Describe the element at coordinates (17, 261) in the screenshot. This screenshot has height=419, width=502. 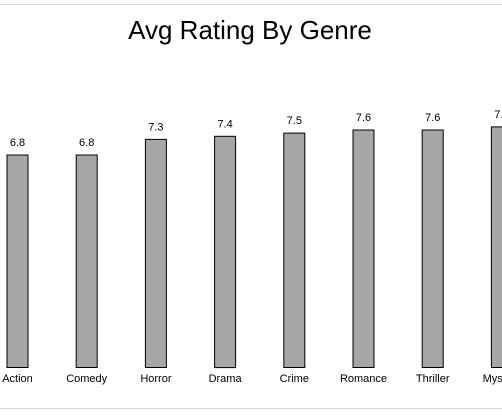
I see `bar-action` at that location.